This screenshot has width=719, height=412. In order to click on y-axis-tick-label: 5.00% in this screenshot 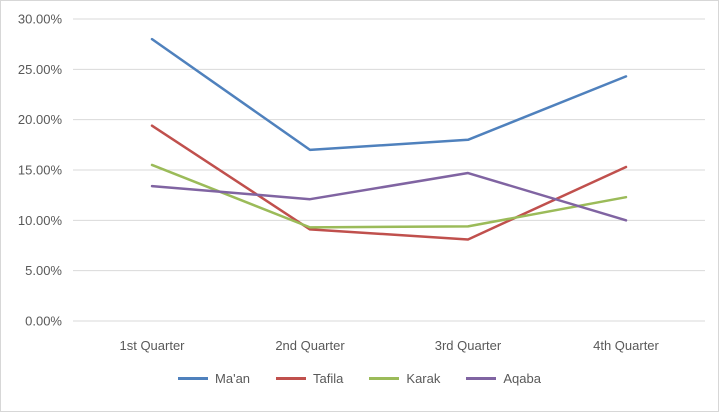, I will do `click(43, 270)`.